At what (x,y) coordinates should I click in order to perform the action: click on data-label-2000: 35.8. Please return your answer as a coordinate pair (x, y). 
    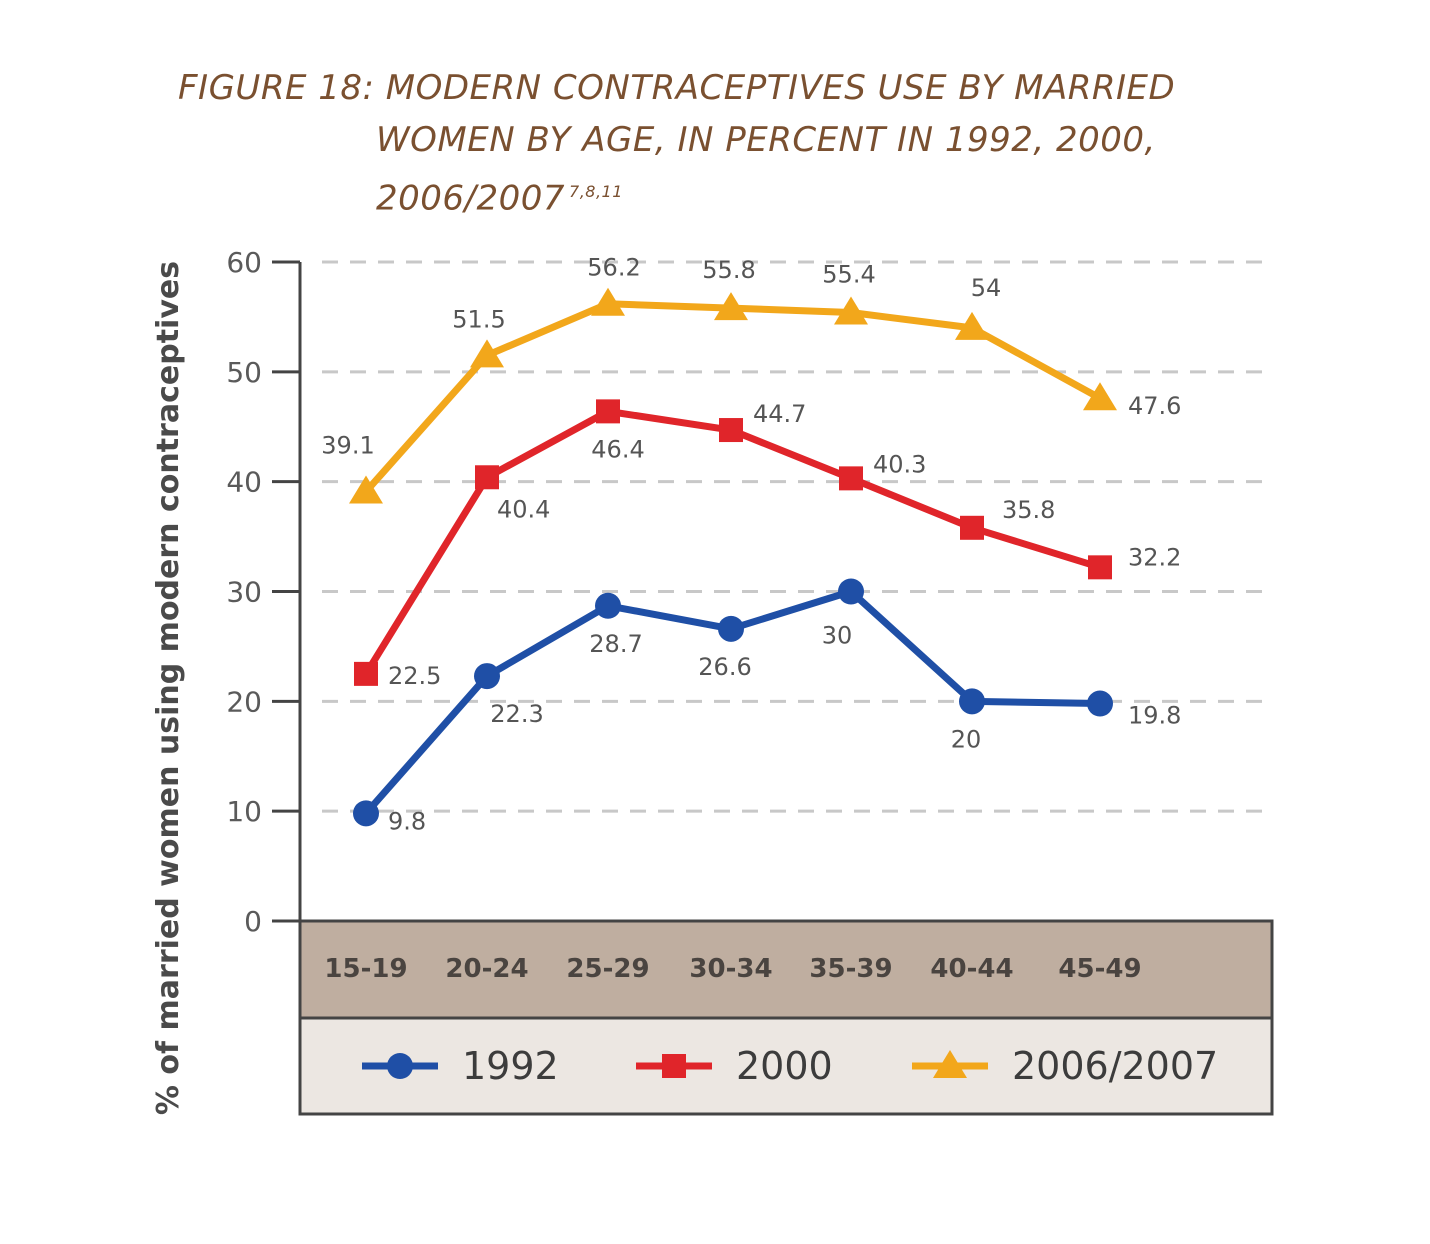
    Looking at the image, I should click on (1028, 510).